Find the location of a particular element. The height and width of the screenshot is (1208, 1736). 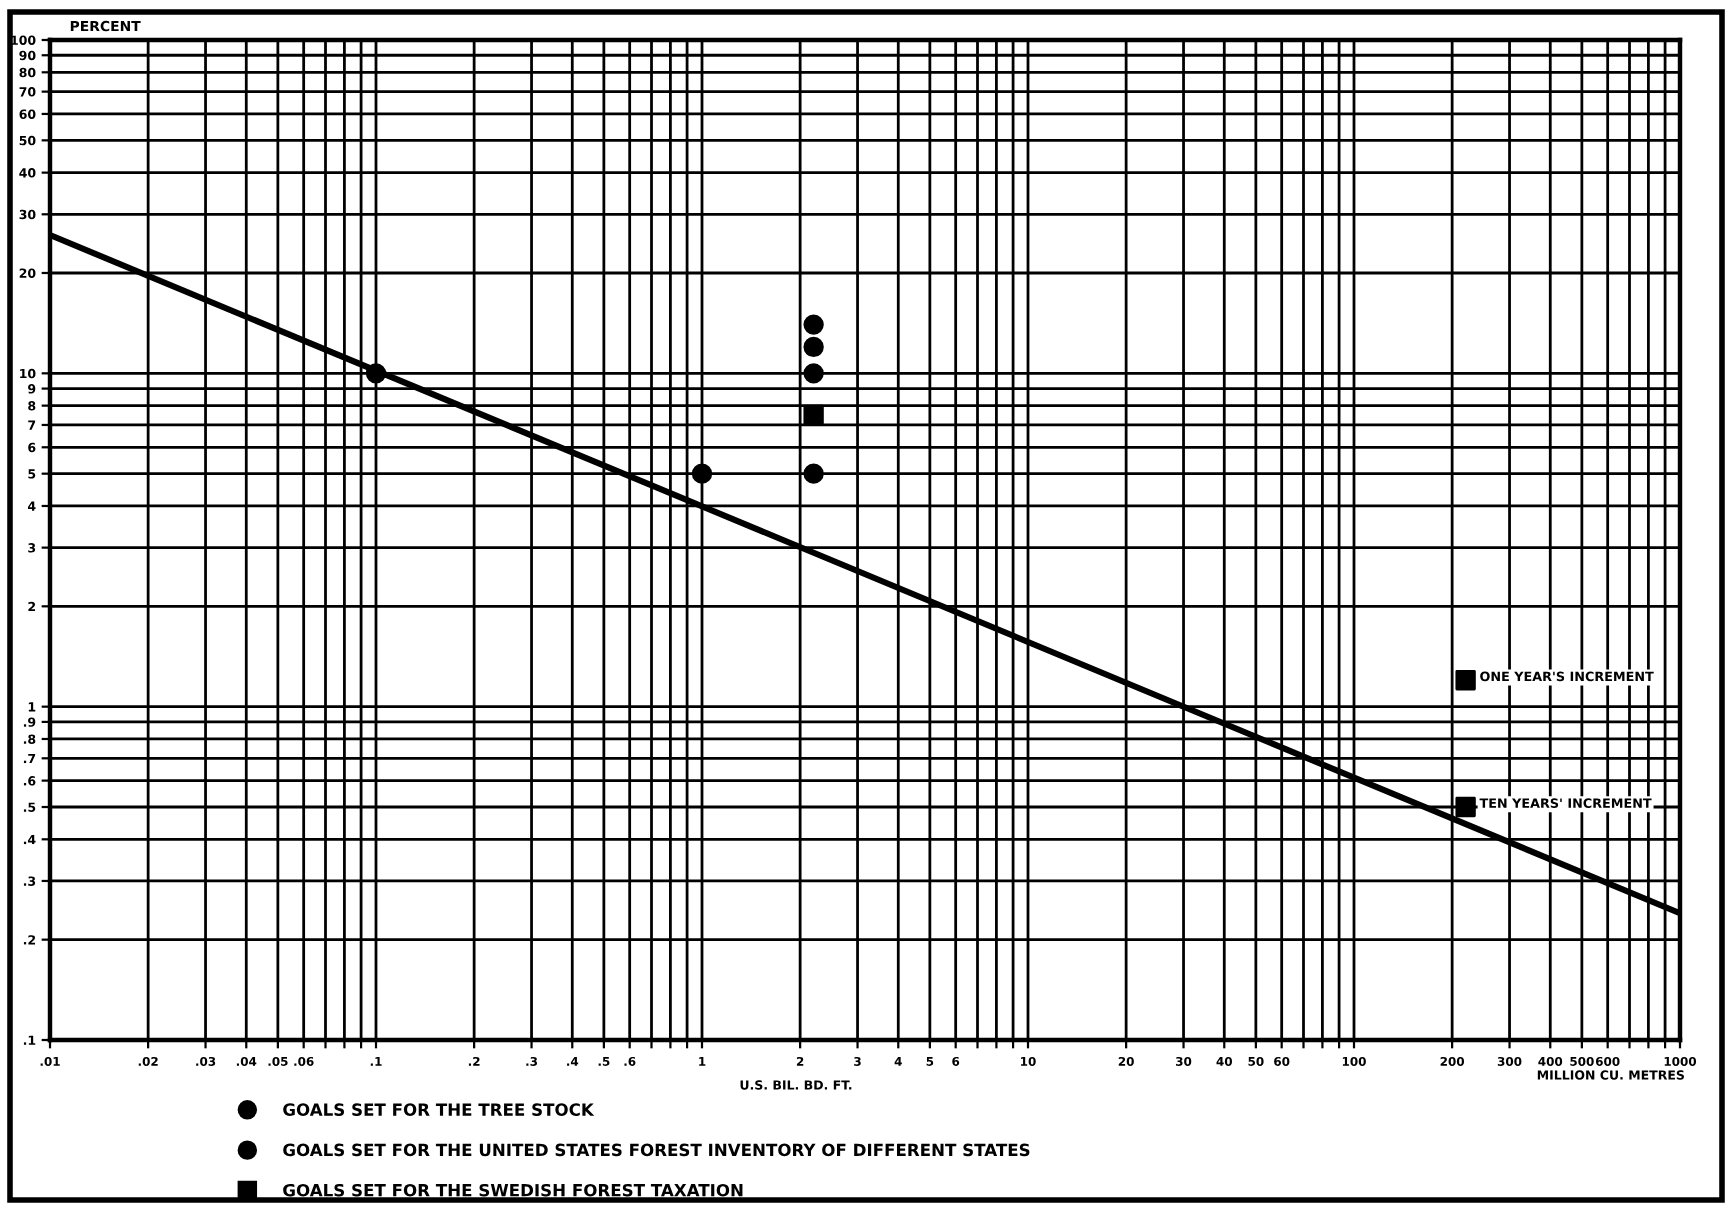

legend-label: GOALS SET FOR THE UNITED STATES FOREST INVENTORY OF DIFFERENT STATES is located at coordinates (656, 1150).